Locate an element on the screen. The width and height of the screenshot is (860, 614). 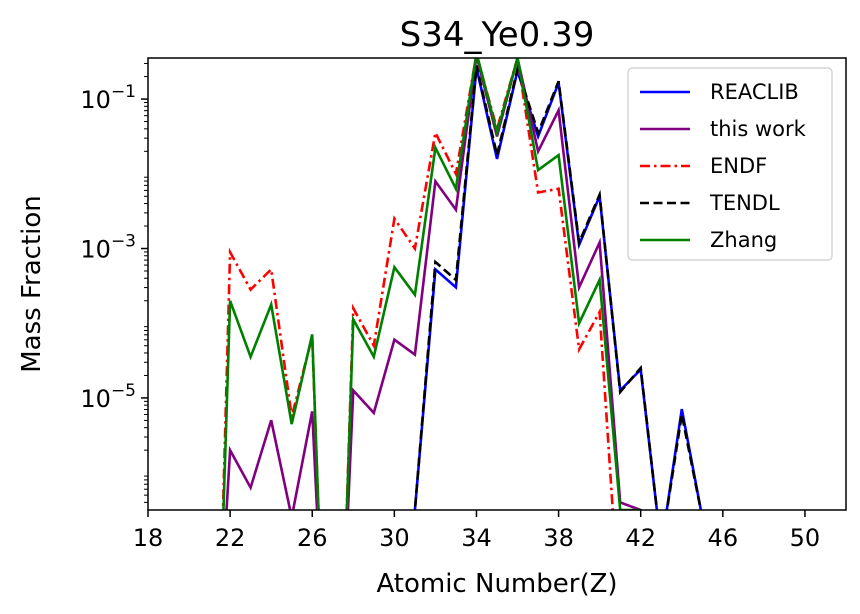
y-axis-label: Mass Fraction is located at coordinates (32, 284).